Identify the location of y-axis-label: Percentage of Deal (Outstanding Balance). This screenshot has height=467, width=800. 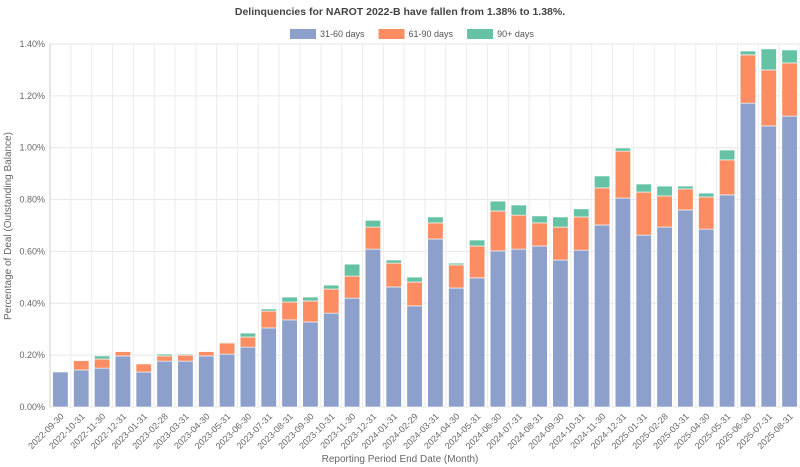
(8, 226).